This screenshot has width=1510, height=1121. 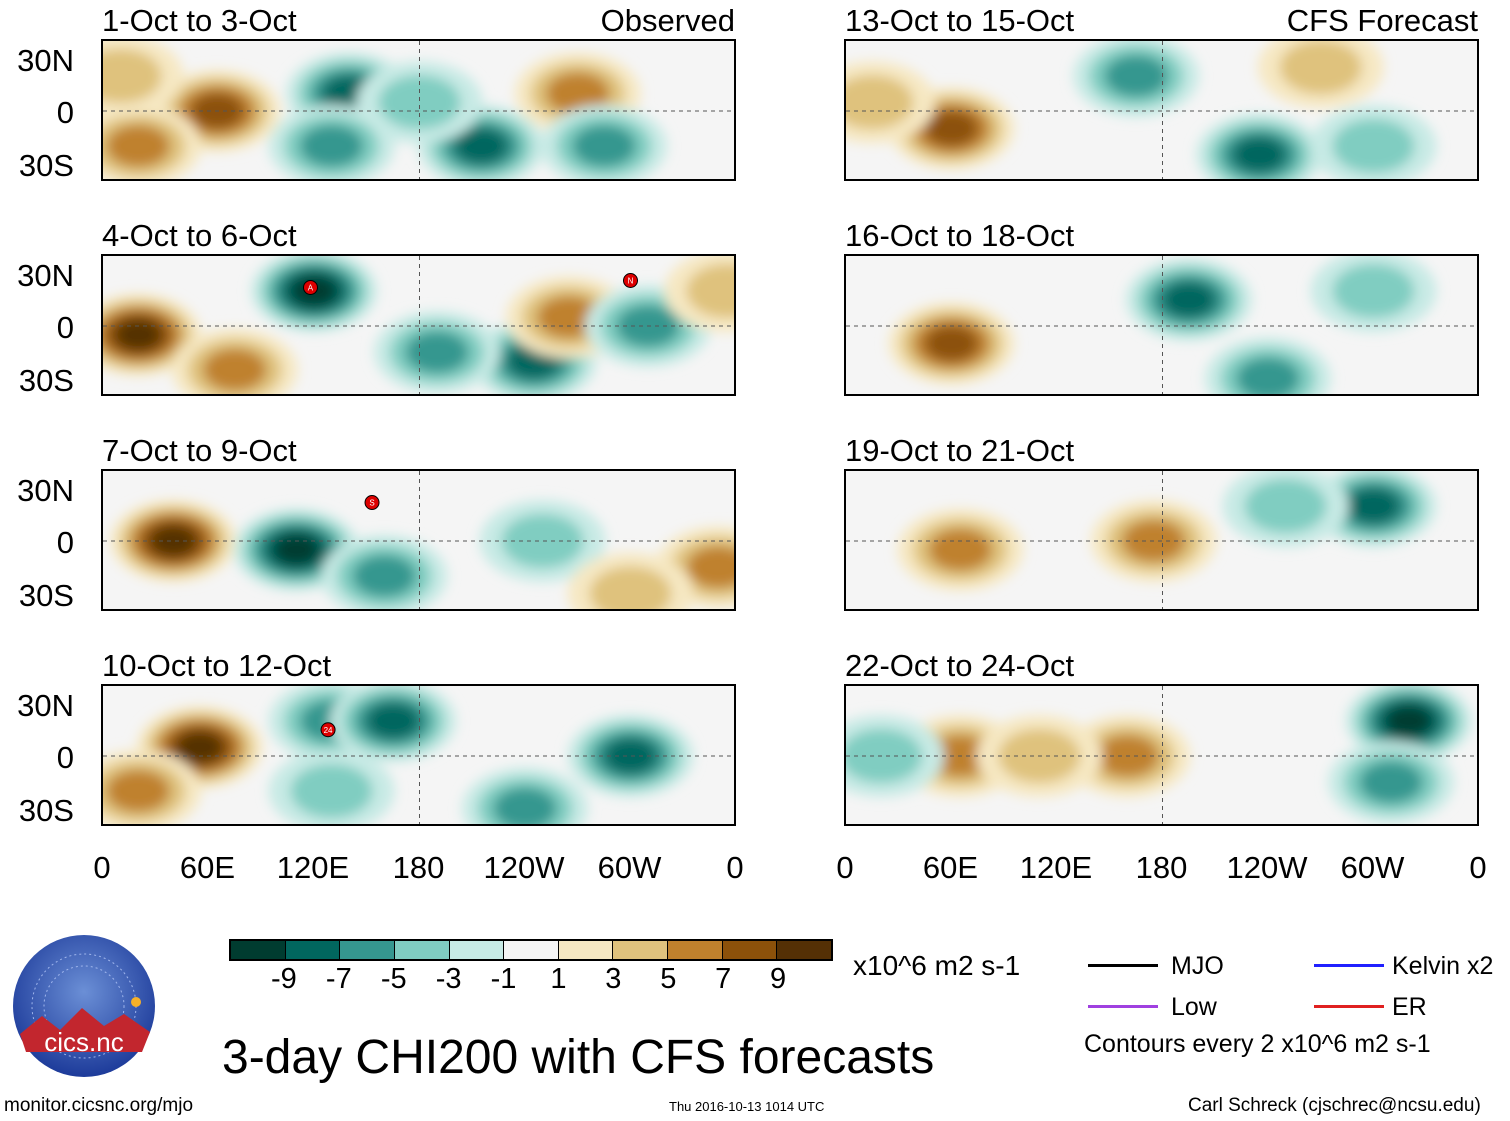 What do you see at coordinates (217, 665) in the screenshot?
I see `panel-title: 10-Oct to 12-Oct` at bounding box center [217, 665].